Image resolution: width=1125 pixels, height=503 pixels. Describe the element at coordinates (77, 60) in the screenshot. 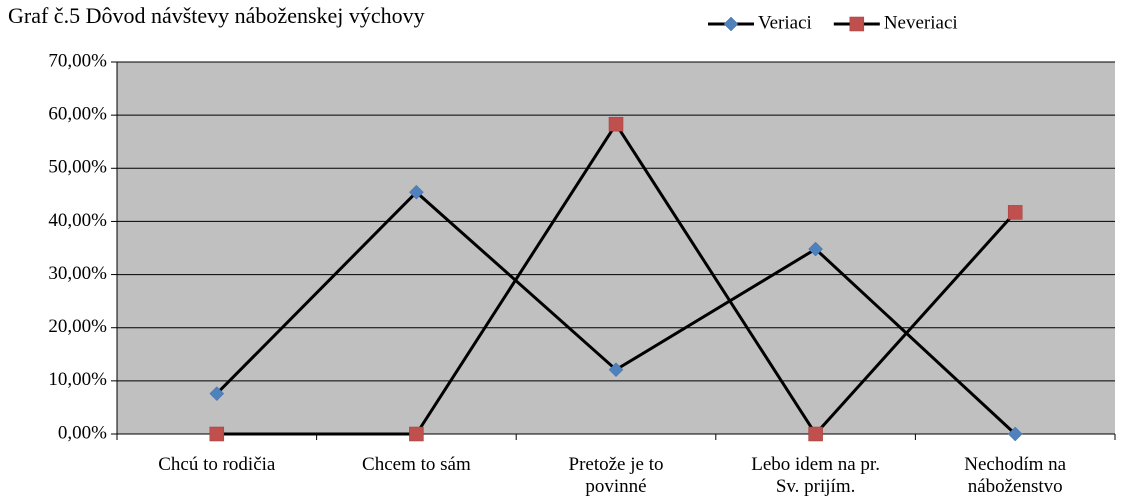

I see `y-tick-label: 70,00%` at that location.